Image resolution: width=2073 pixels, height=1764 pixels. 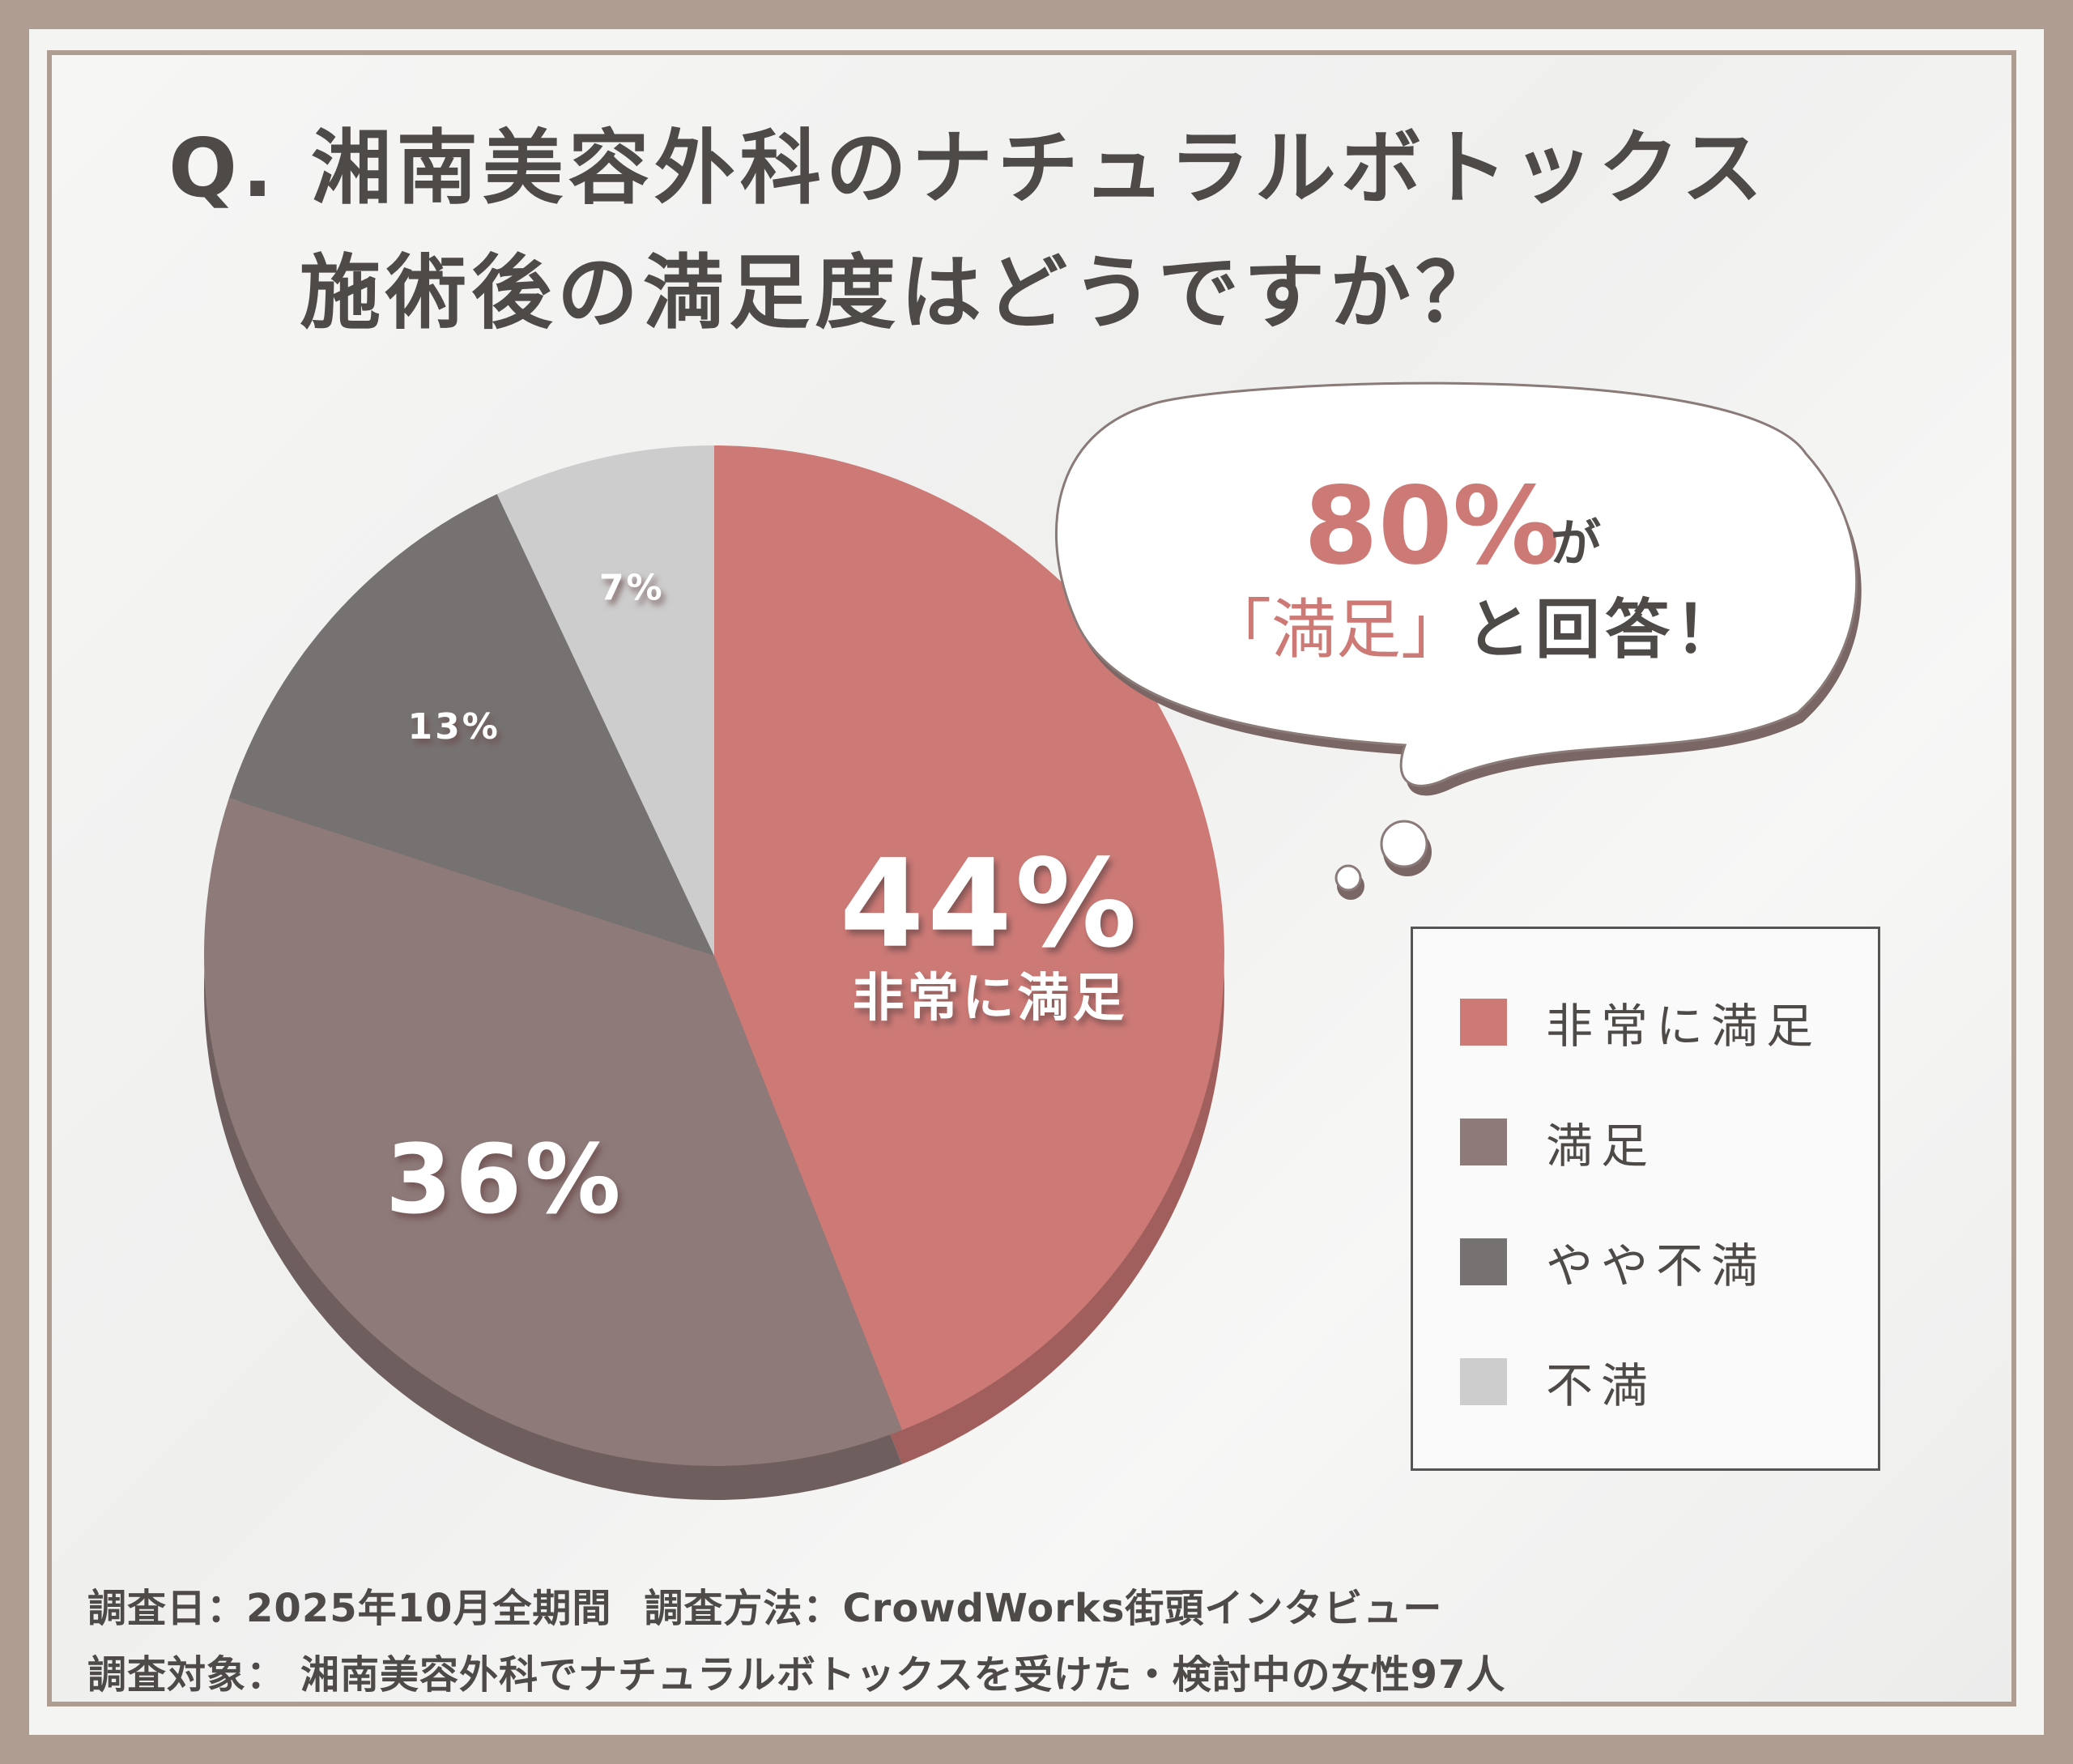 What do you see at coordinates (1657, 1265) in the screenshot?
I see `legend-label-somewhat-dissatisfied: やや不満` at bounding box center [1657, 1265].